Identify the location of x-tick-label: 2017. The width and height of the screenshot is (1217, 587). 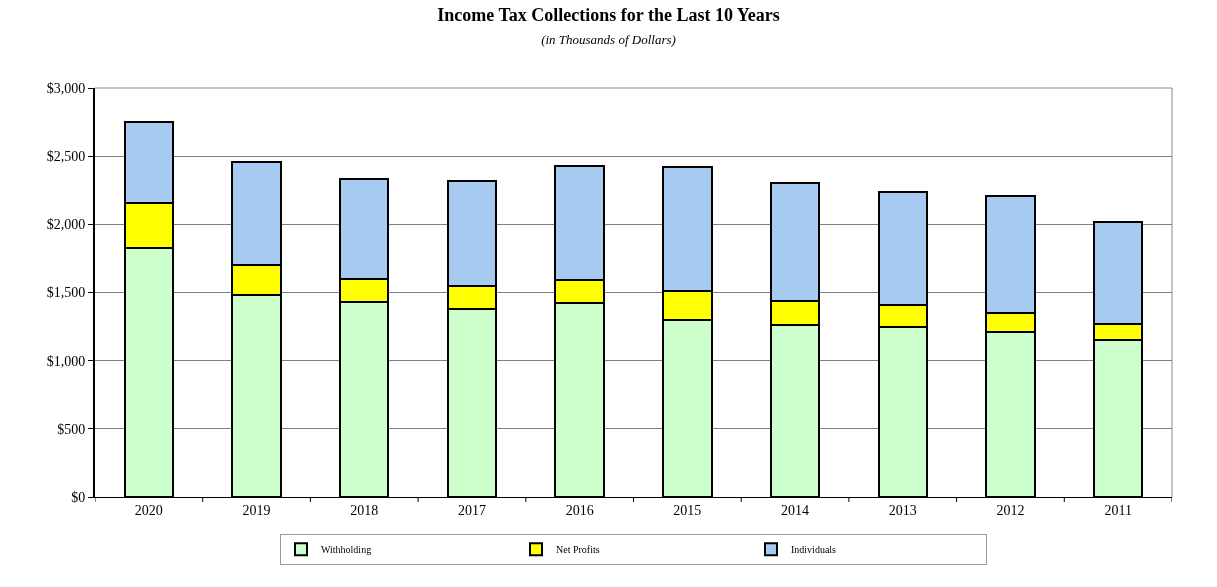
(471, 510).